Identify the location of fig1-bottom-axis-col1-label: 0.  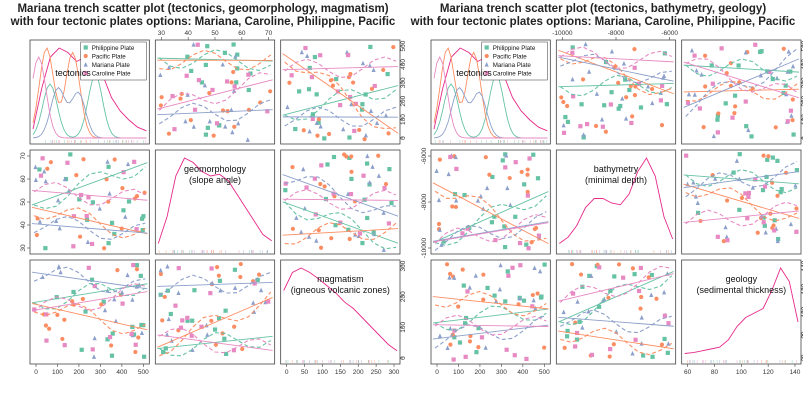
(36, 372).